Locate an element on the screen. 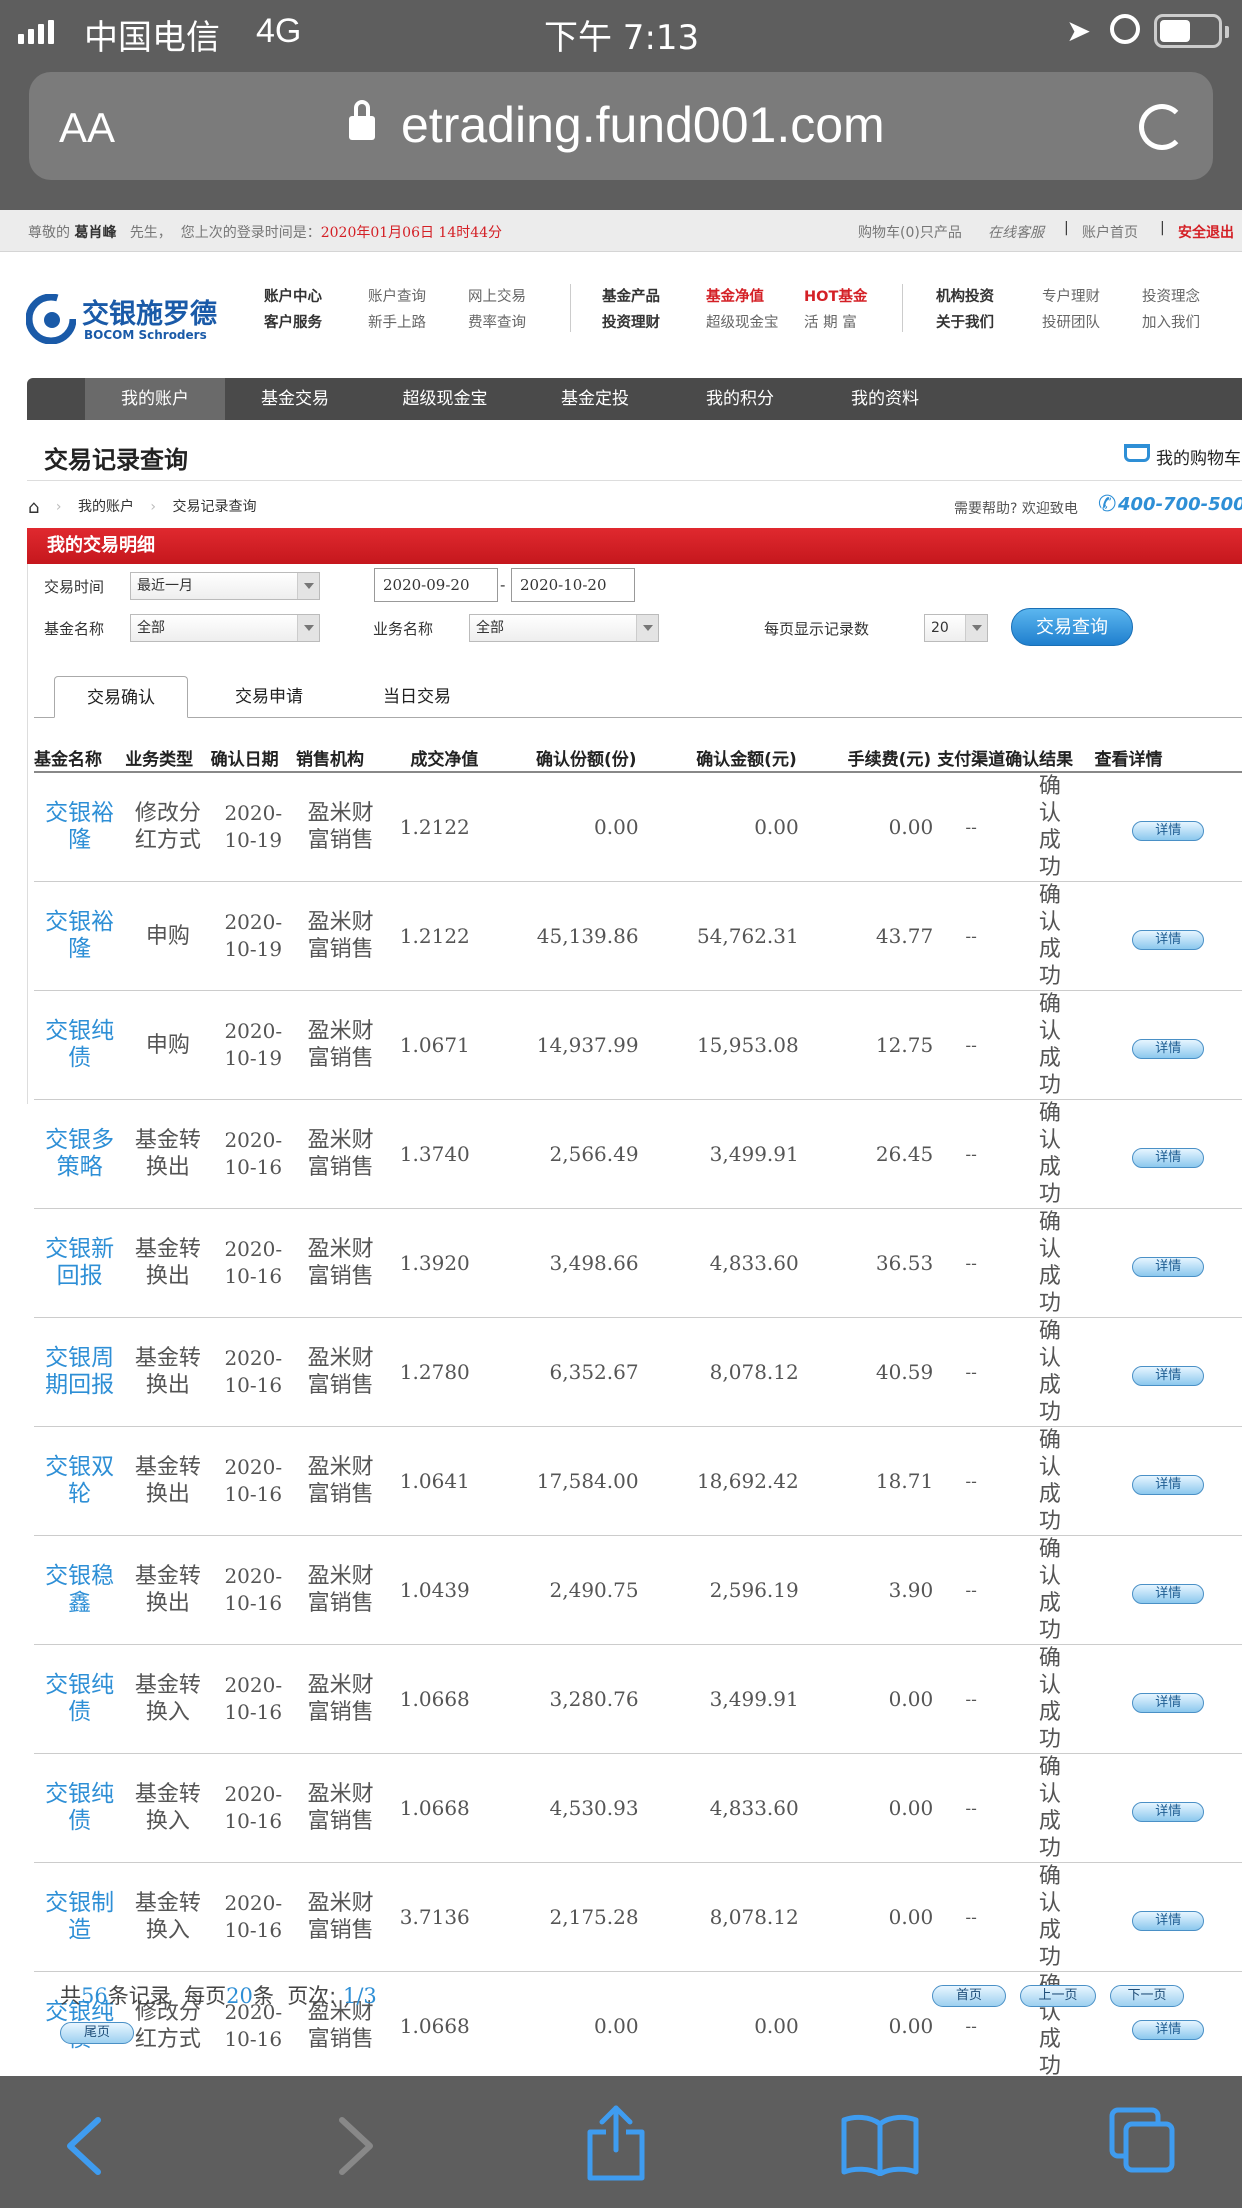  cart-icon is located at coordinates (1137, 453).